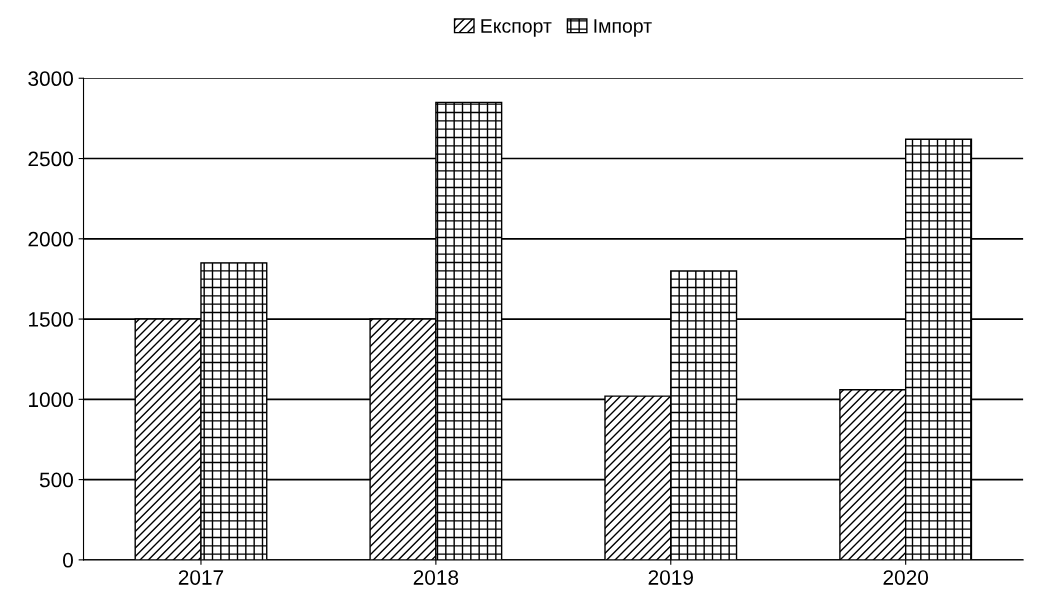 Image resolution: width=1044 pixels, height=602 pixels. What do you see at coordinates (50, 159) in the screenshot?
I see `y-tick-label: 2500` at bounding box center [50, 159].